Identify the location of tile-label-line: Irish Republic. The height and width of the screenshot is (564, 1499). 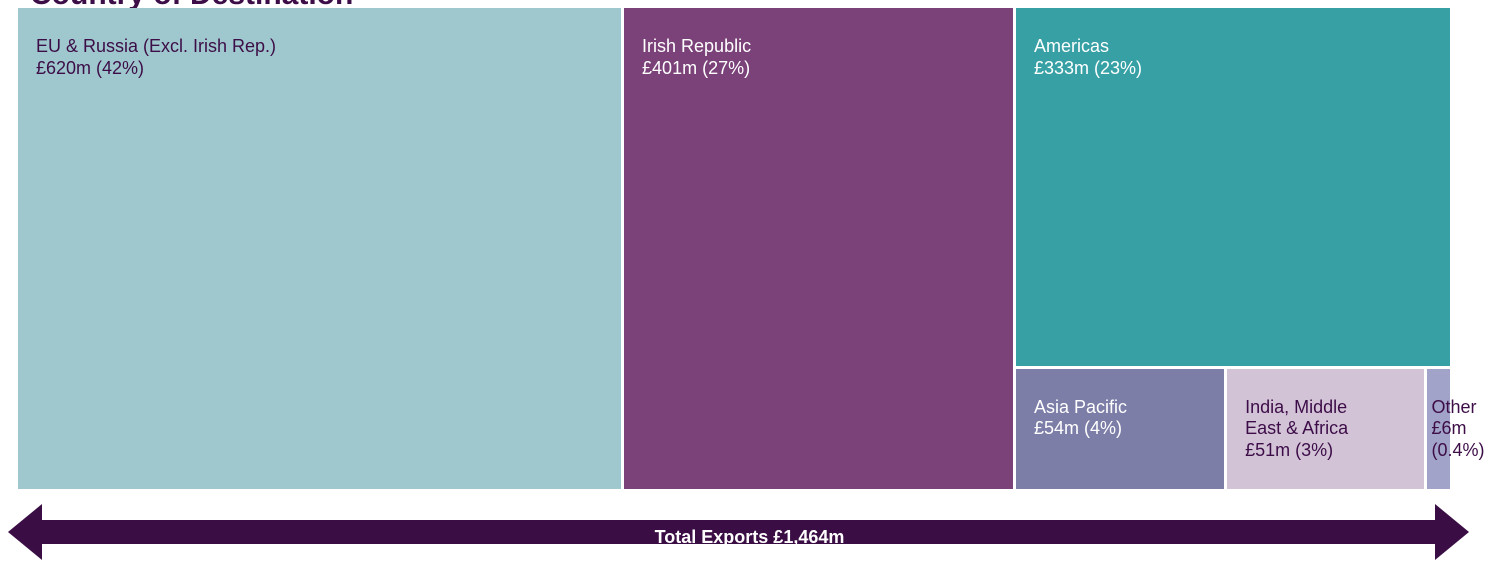
(697, 46).